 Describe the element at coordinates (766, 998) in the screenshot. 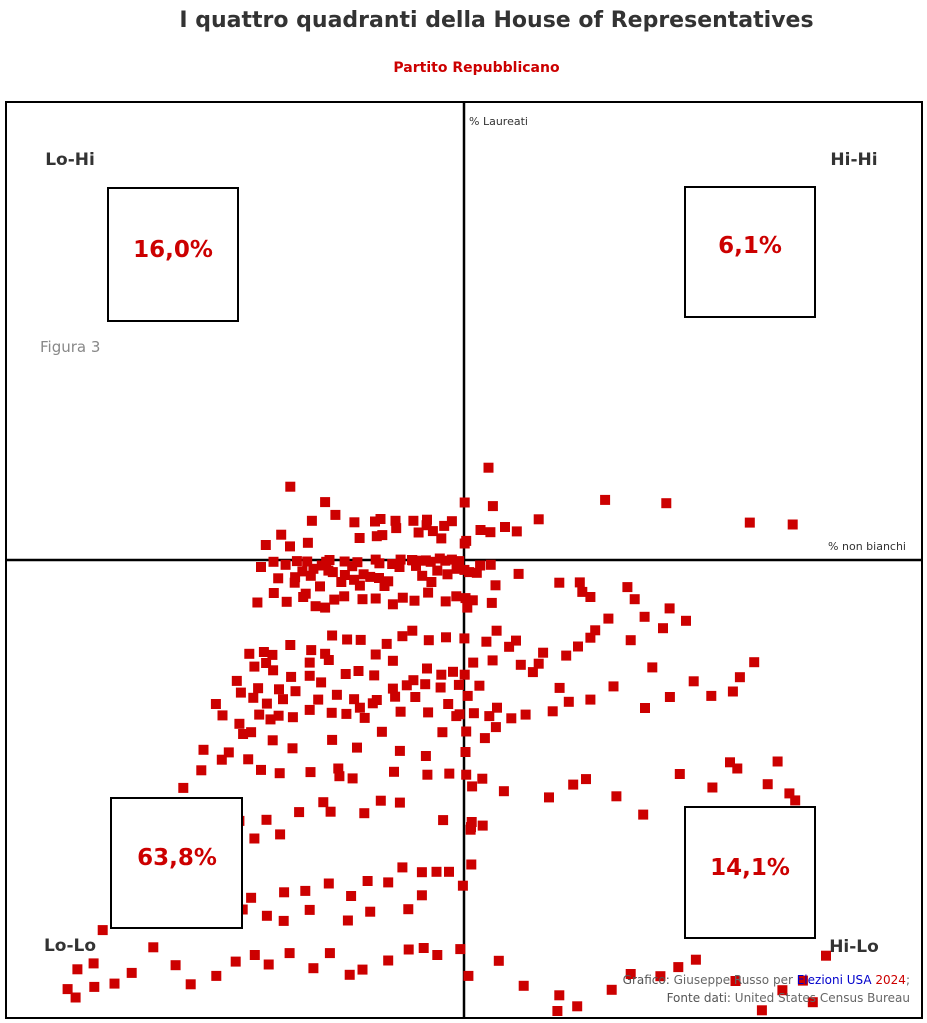

I see `credits-line-2: Fonte dati: United States Census Bureau` at that location.